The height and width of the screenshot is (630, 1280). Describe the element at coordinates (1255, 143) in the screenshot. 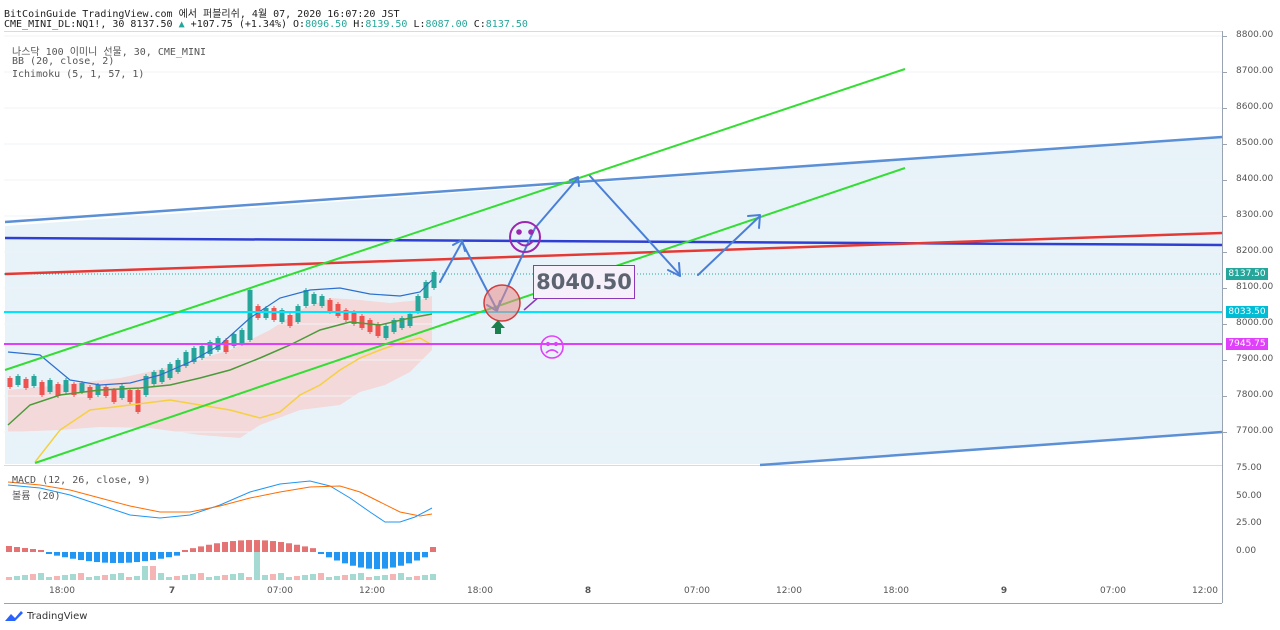

I see `price-tick-label: 8500.00` at that location.